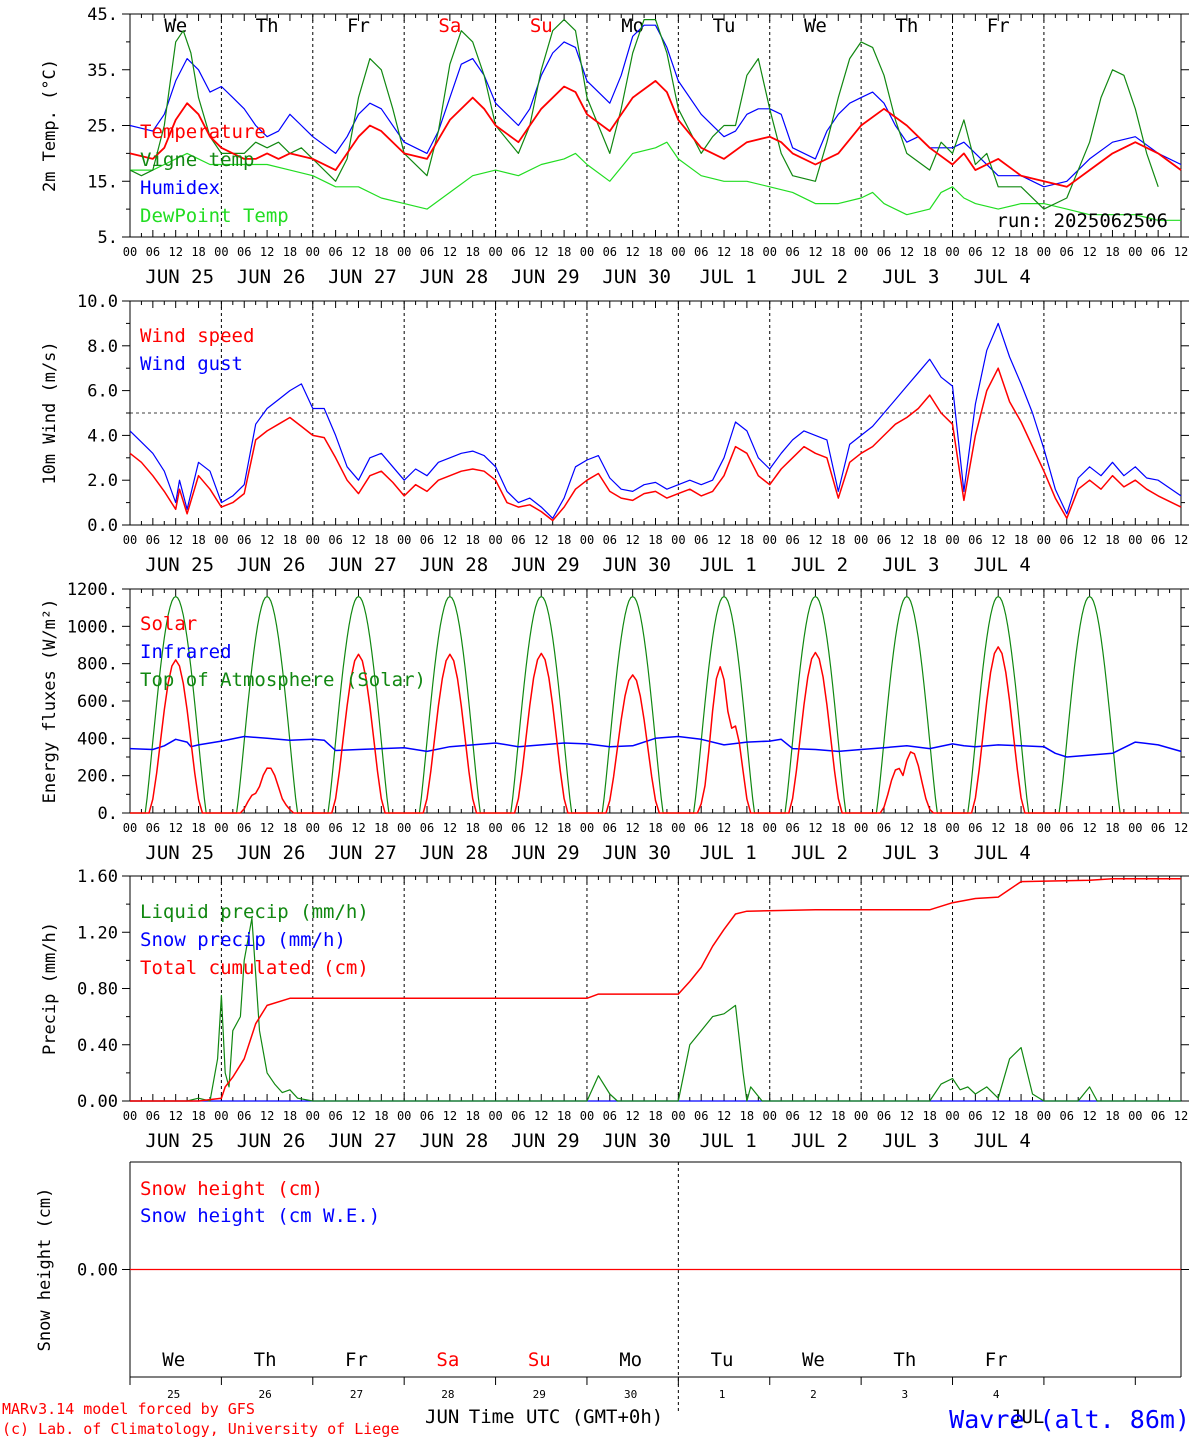 This screenshot has height=1440, width=1194. What do you see at coordinates (102, 347) in the screenshot?
I see `y-tick-label: 8.0` at bounding box center [102, 347].